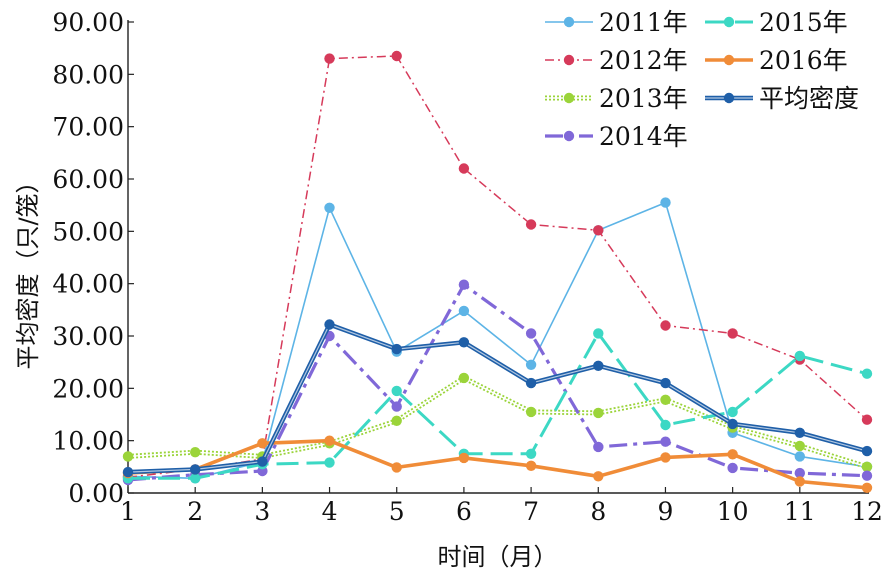 Image resolution: width=885 pixels, height=575 pixels. What do you see at coordinates (88, 22) in the screenshot?
I see `y-tick-label: 90.00` at bounding box center [88, 22].